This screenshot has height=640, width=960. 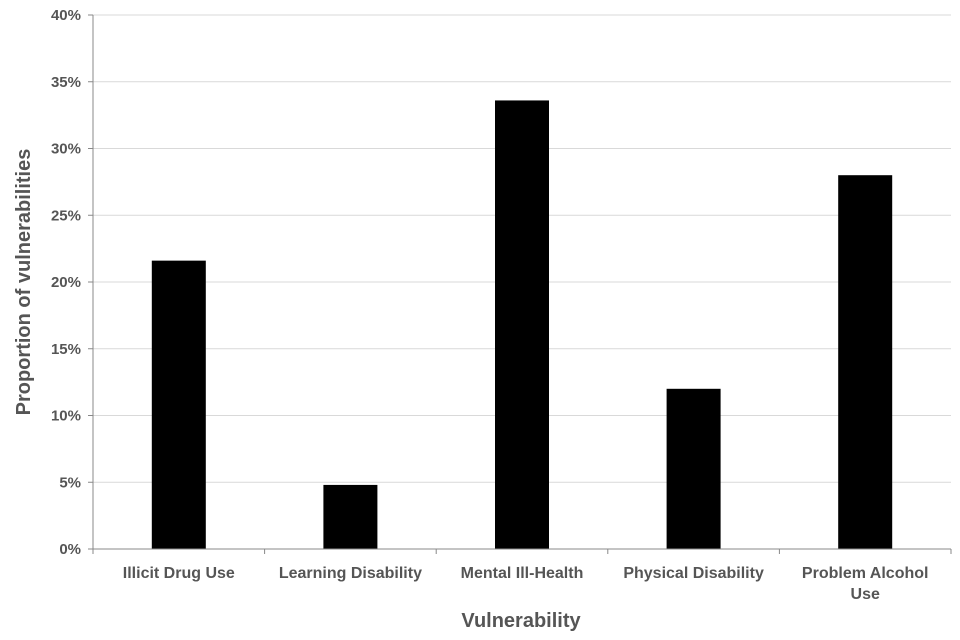 What do you see at coordinates (179, 573) in the screenshot?
I see `x-tick-label: Illicit Drug Use` at bounding box center [179, 573].